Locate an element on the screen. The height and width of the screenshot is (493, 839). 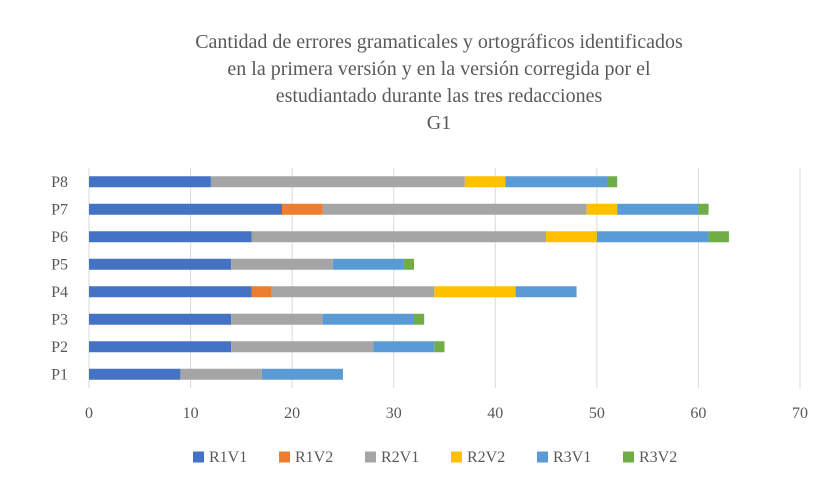
bar-segment-r1v2-p7 is located at coordinates (302, 209).